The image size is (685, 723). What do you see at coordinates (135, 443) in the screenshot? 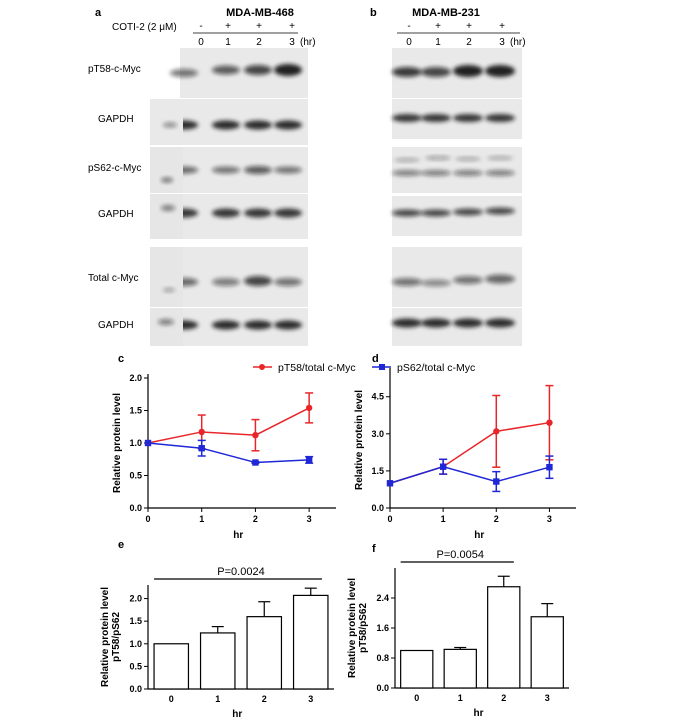
I see `chart-c-ytick-2: 1.0` at bounding box center [135, 443].